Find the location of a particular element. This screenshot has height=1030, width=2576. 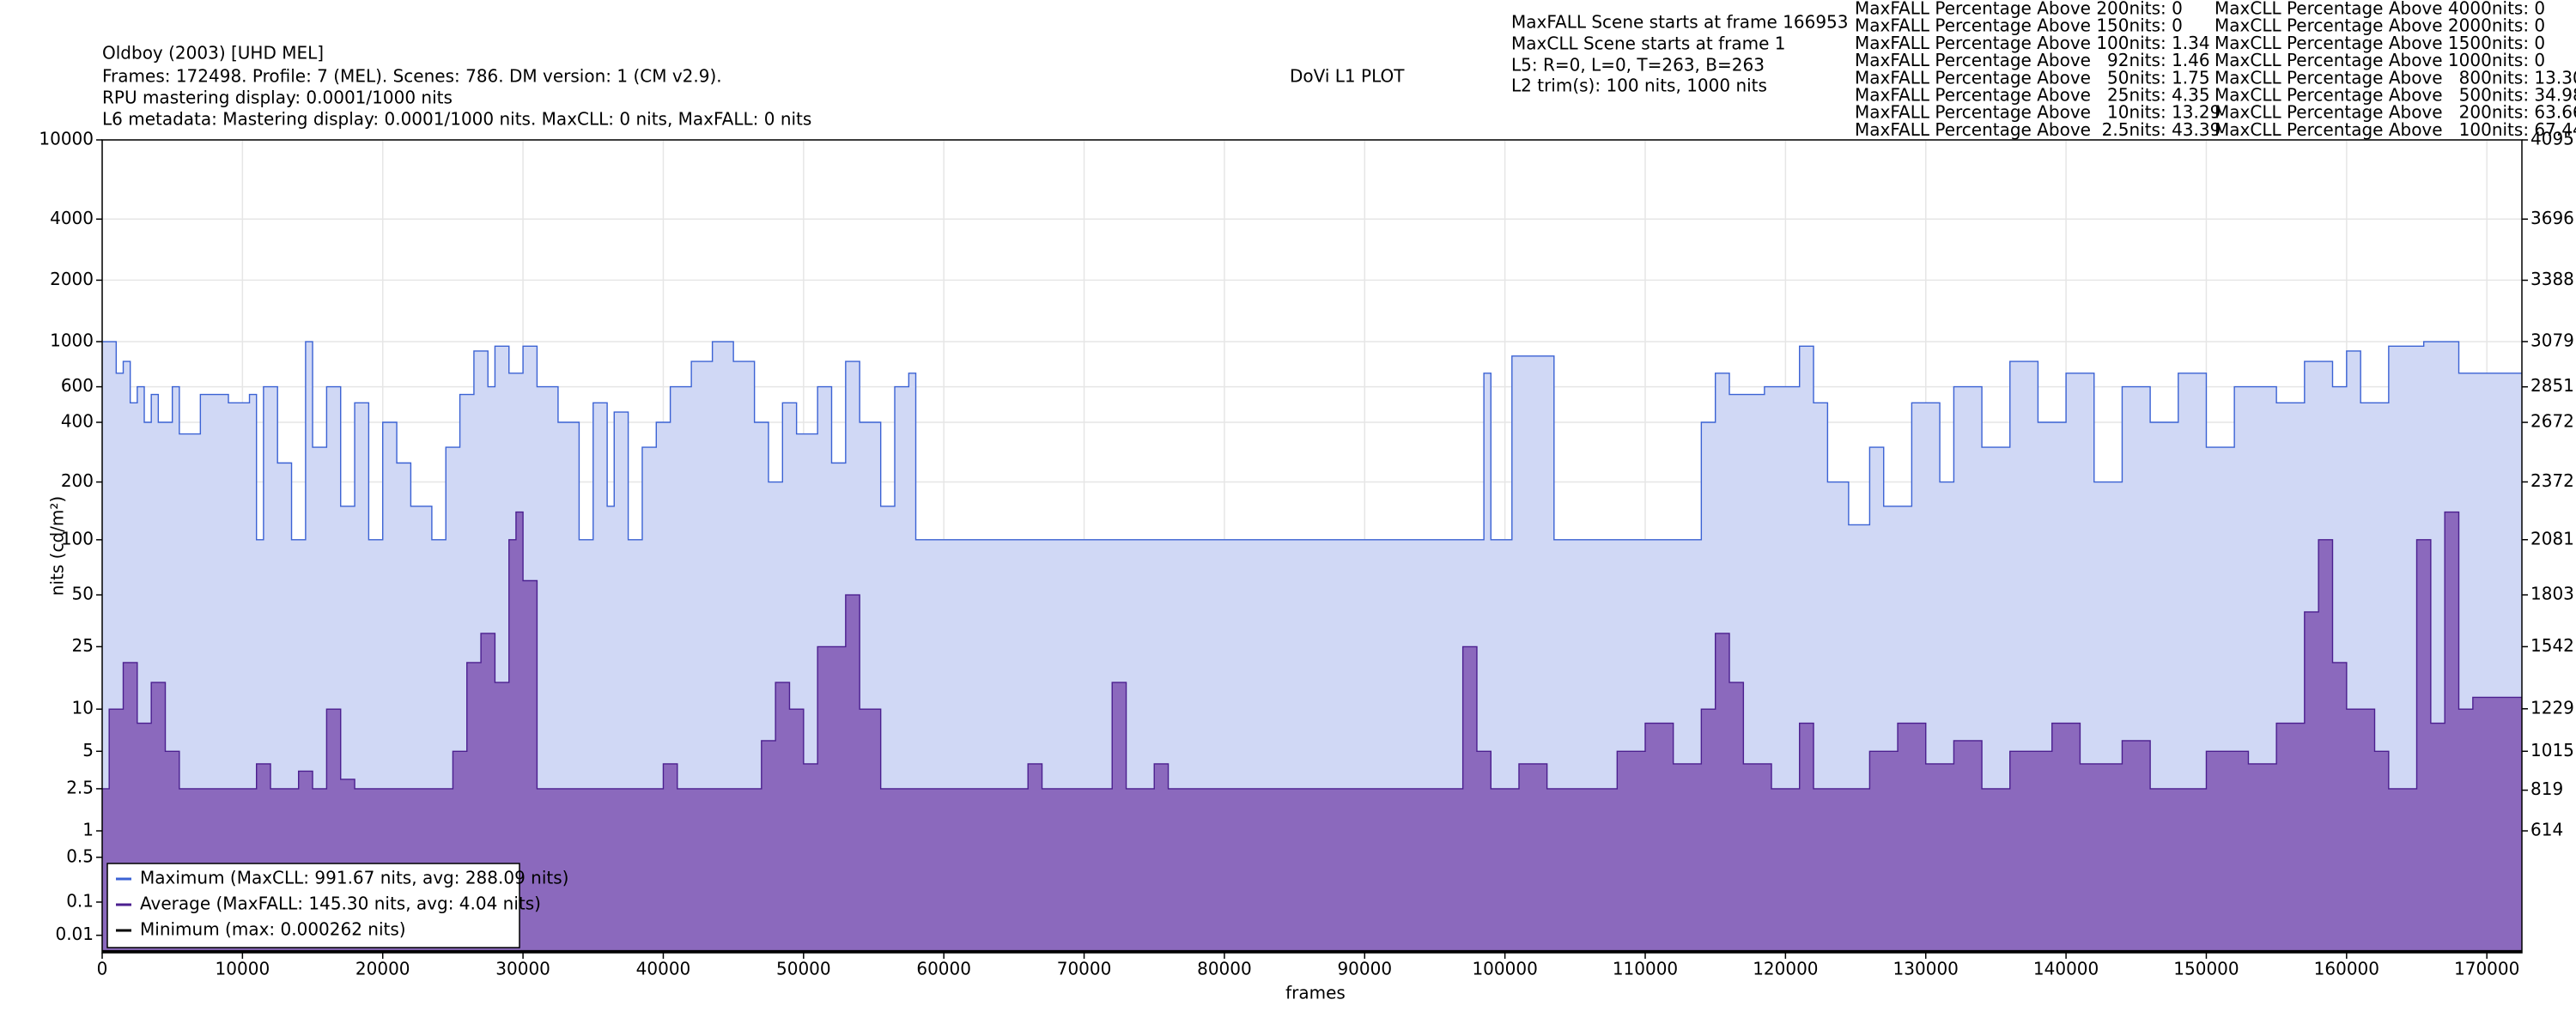

y2-tick-label: 1015 is located at coordinates (2552, 750).